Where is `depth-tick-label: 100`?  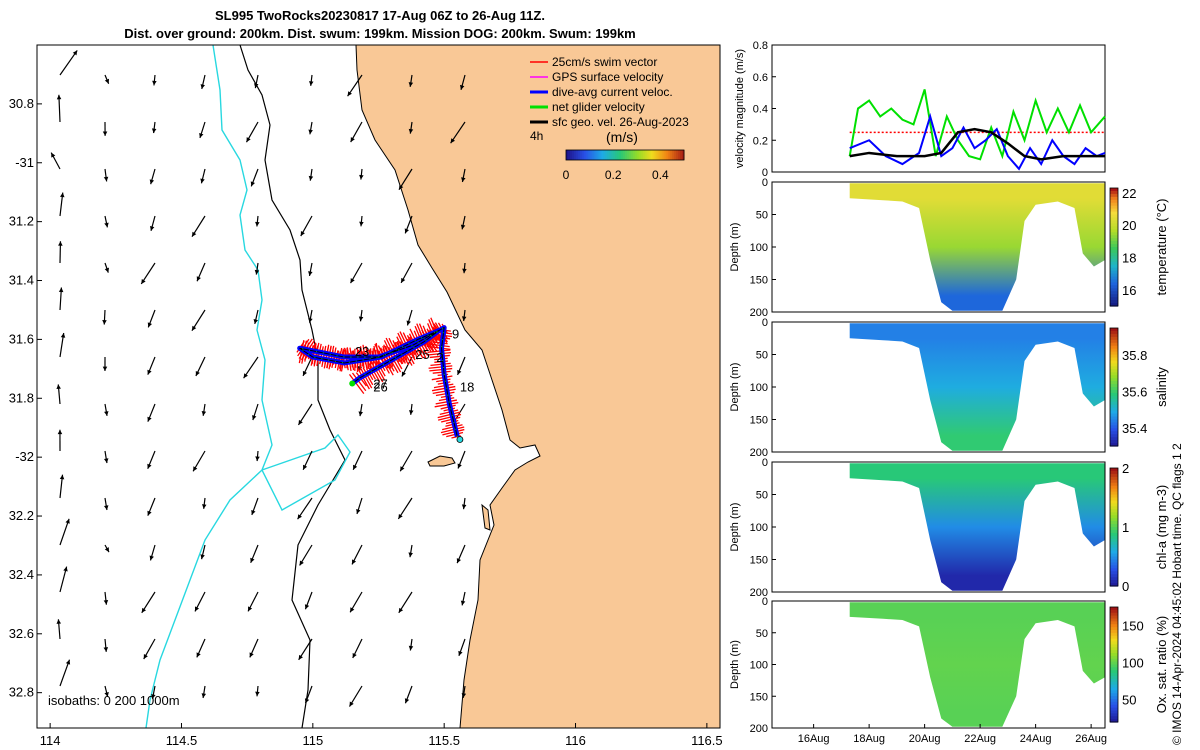 depth-tick-label: 100 is located at coordinates (759, 248).